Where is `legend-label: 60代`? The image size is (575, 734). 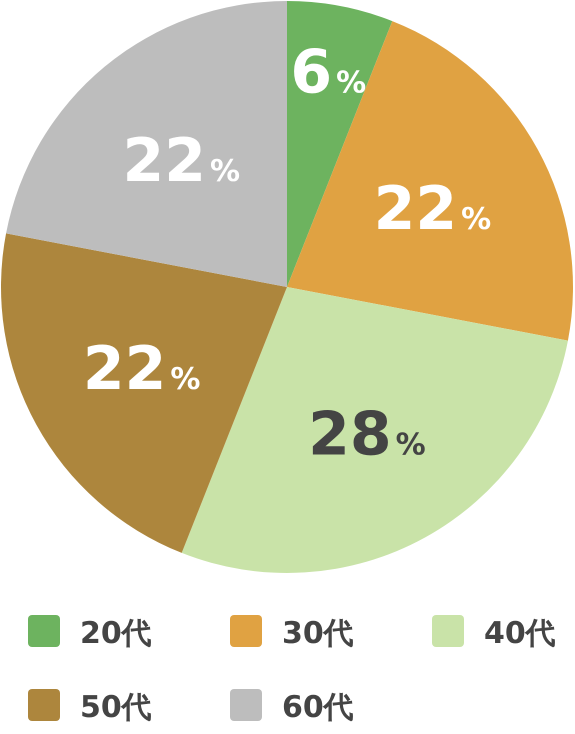
legend-label: 60代 is located at coordinates (318, 707).